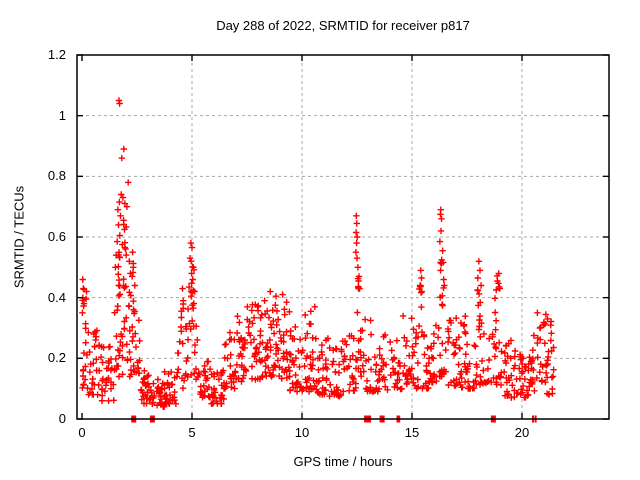 The height and width of the screenshot is (480, 640). What do you see at coordinates (56, 297) in the screenshot?
I see `y-tick-label: 0.4` at bounding box center [56, 297].